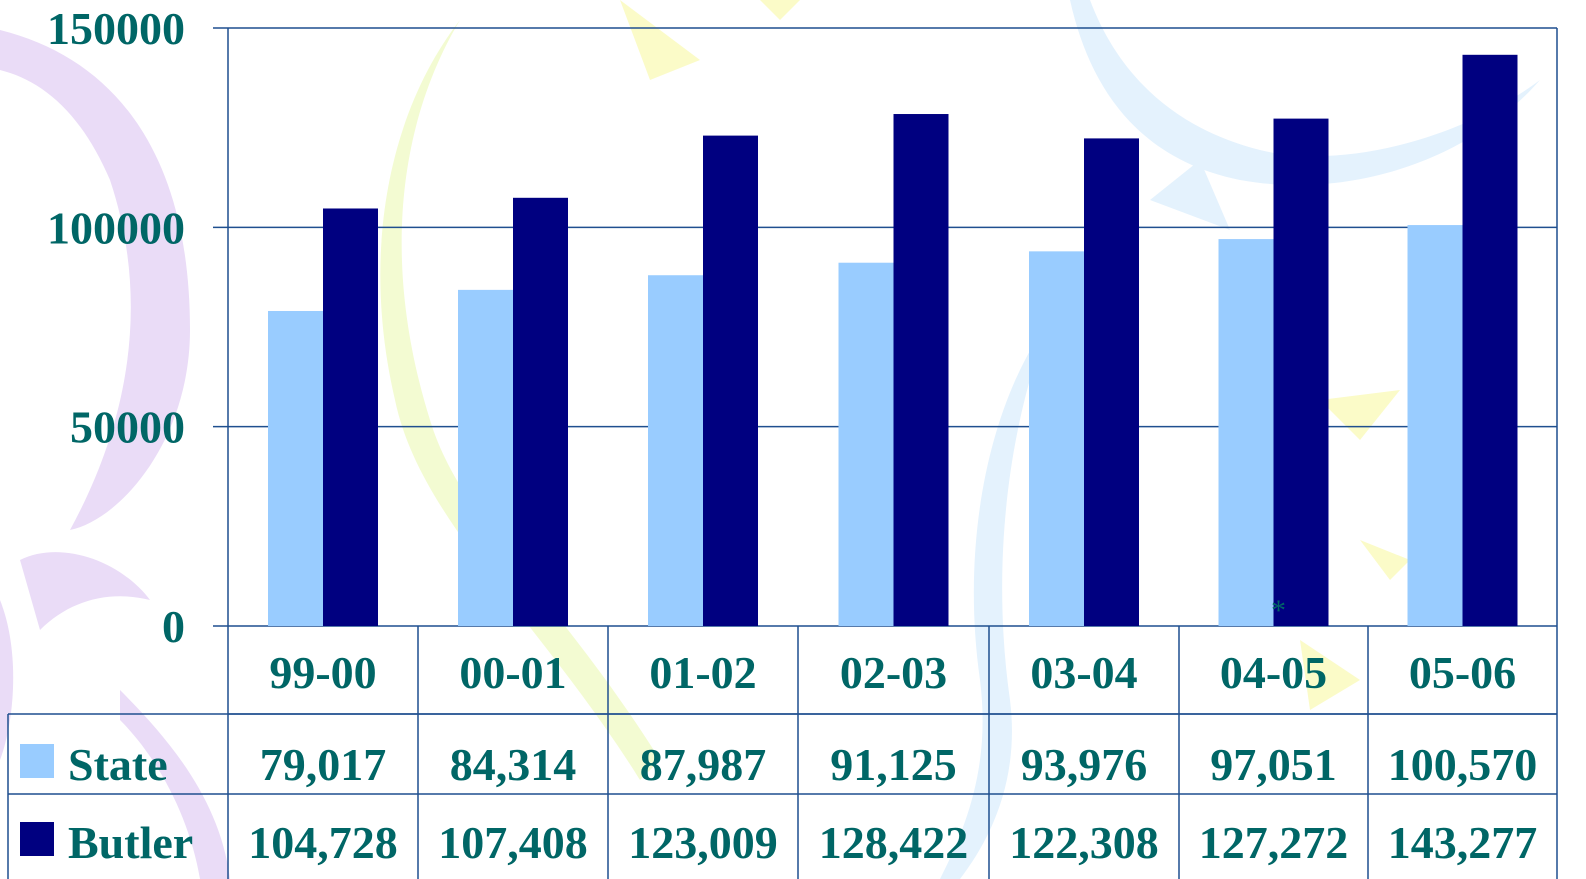 The image size is (1586, 879). Describe the element at coordinates (512, 672) in the screenshot. I see `category-label: 00-01` at that location.